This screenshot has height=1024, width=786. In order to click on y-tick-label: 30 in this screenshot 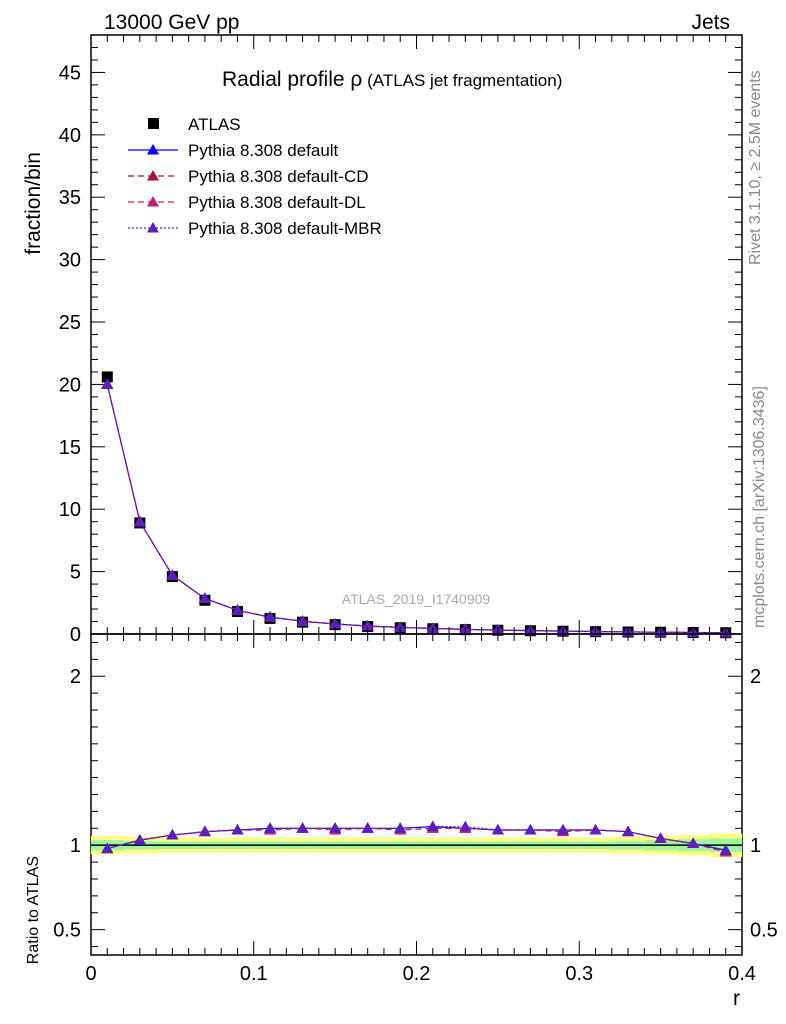, I will do `click(70, 261)`.